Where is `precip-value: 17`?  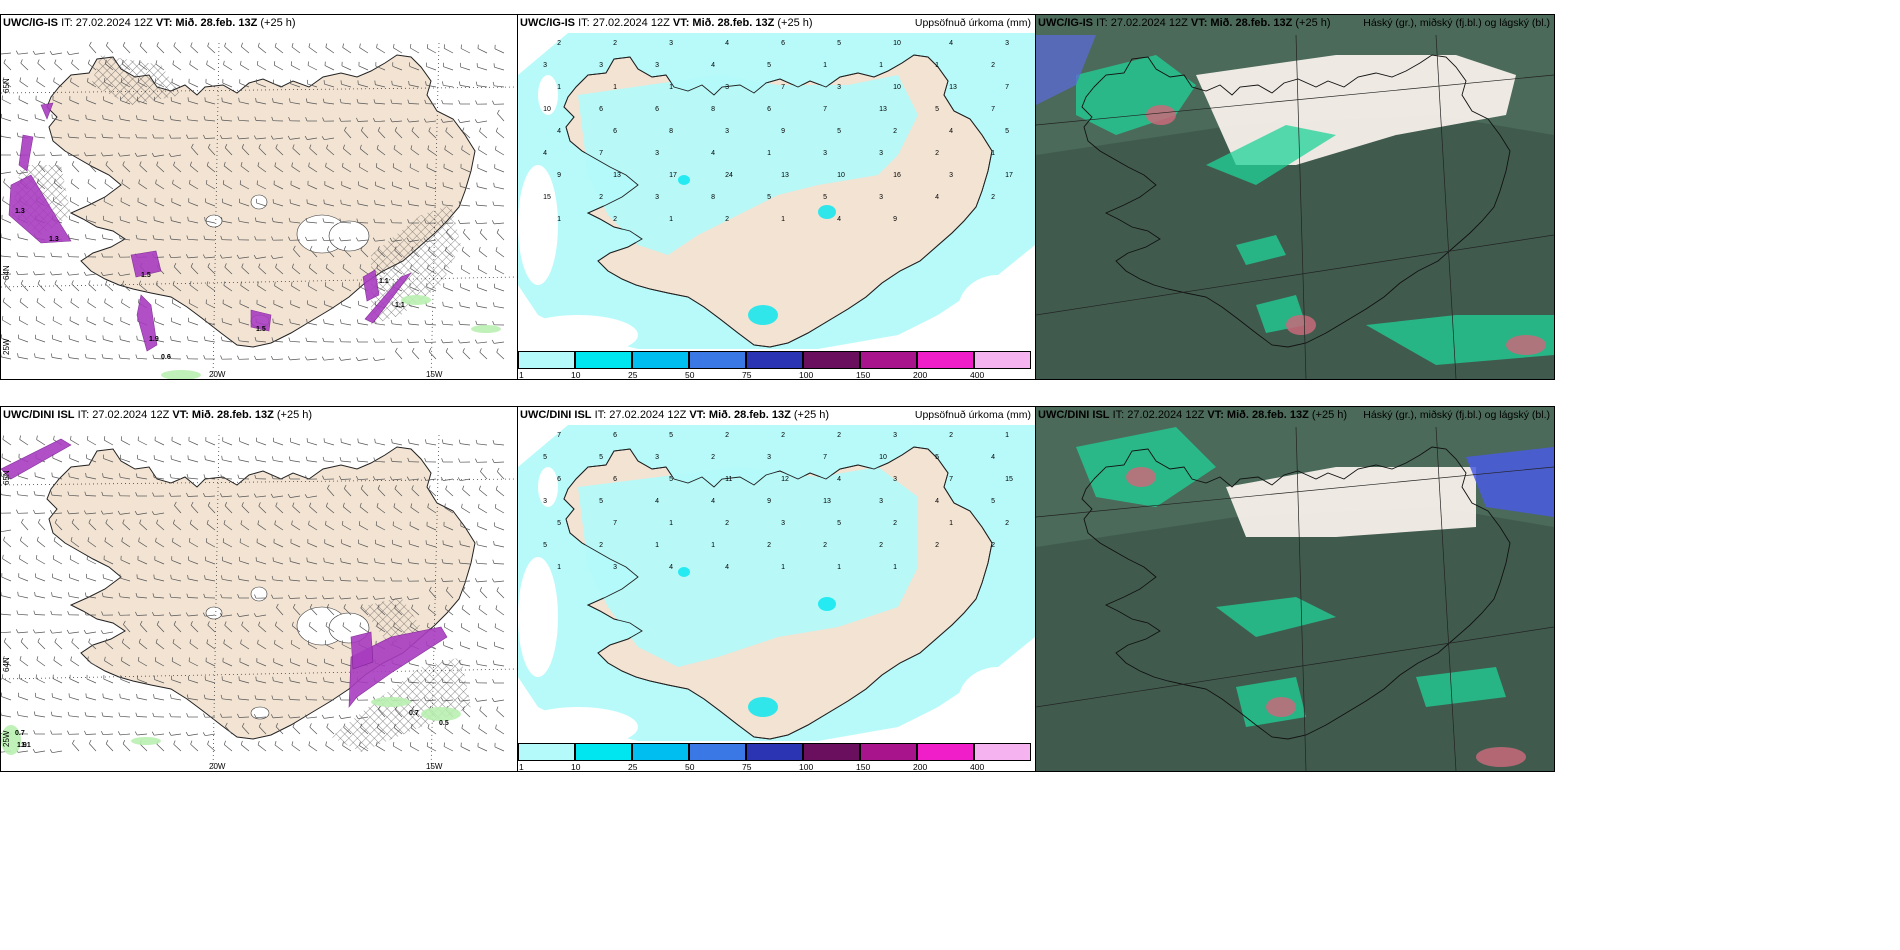 precip-value: 17 is located at coordinates (673, 175).